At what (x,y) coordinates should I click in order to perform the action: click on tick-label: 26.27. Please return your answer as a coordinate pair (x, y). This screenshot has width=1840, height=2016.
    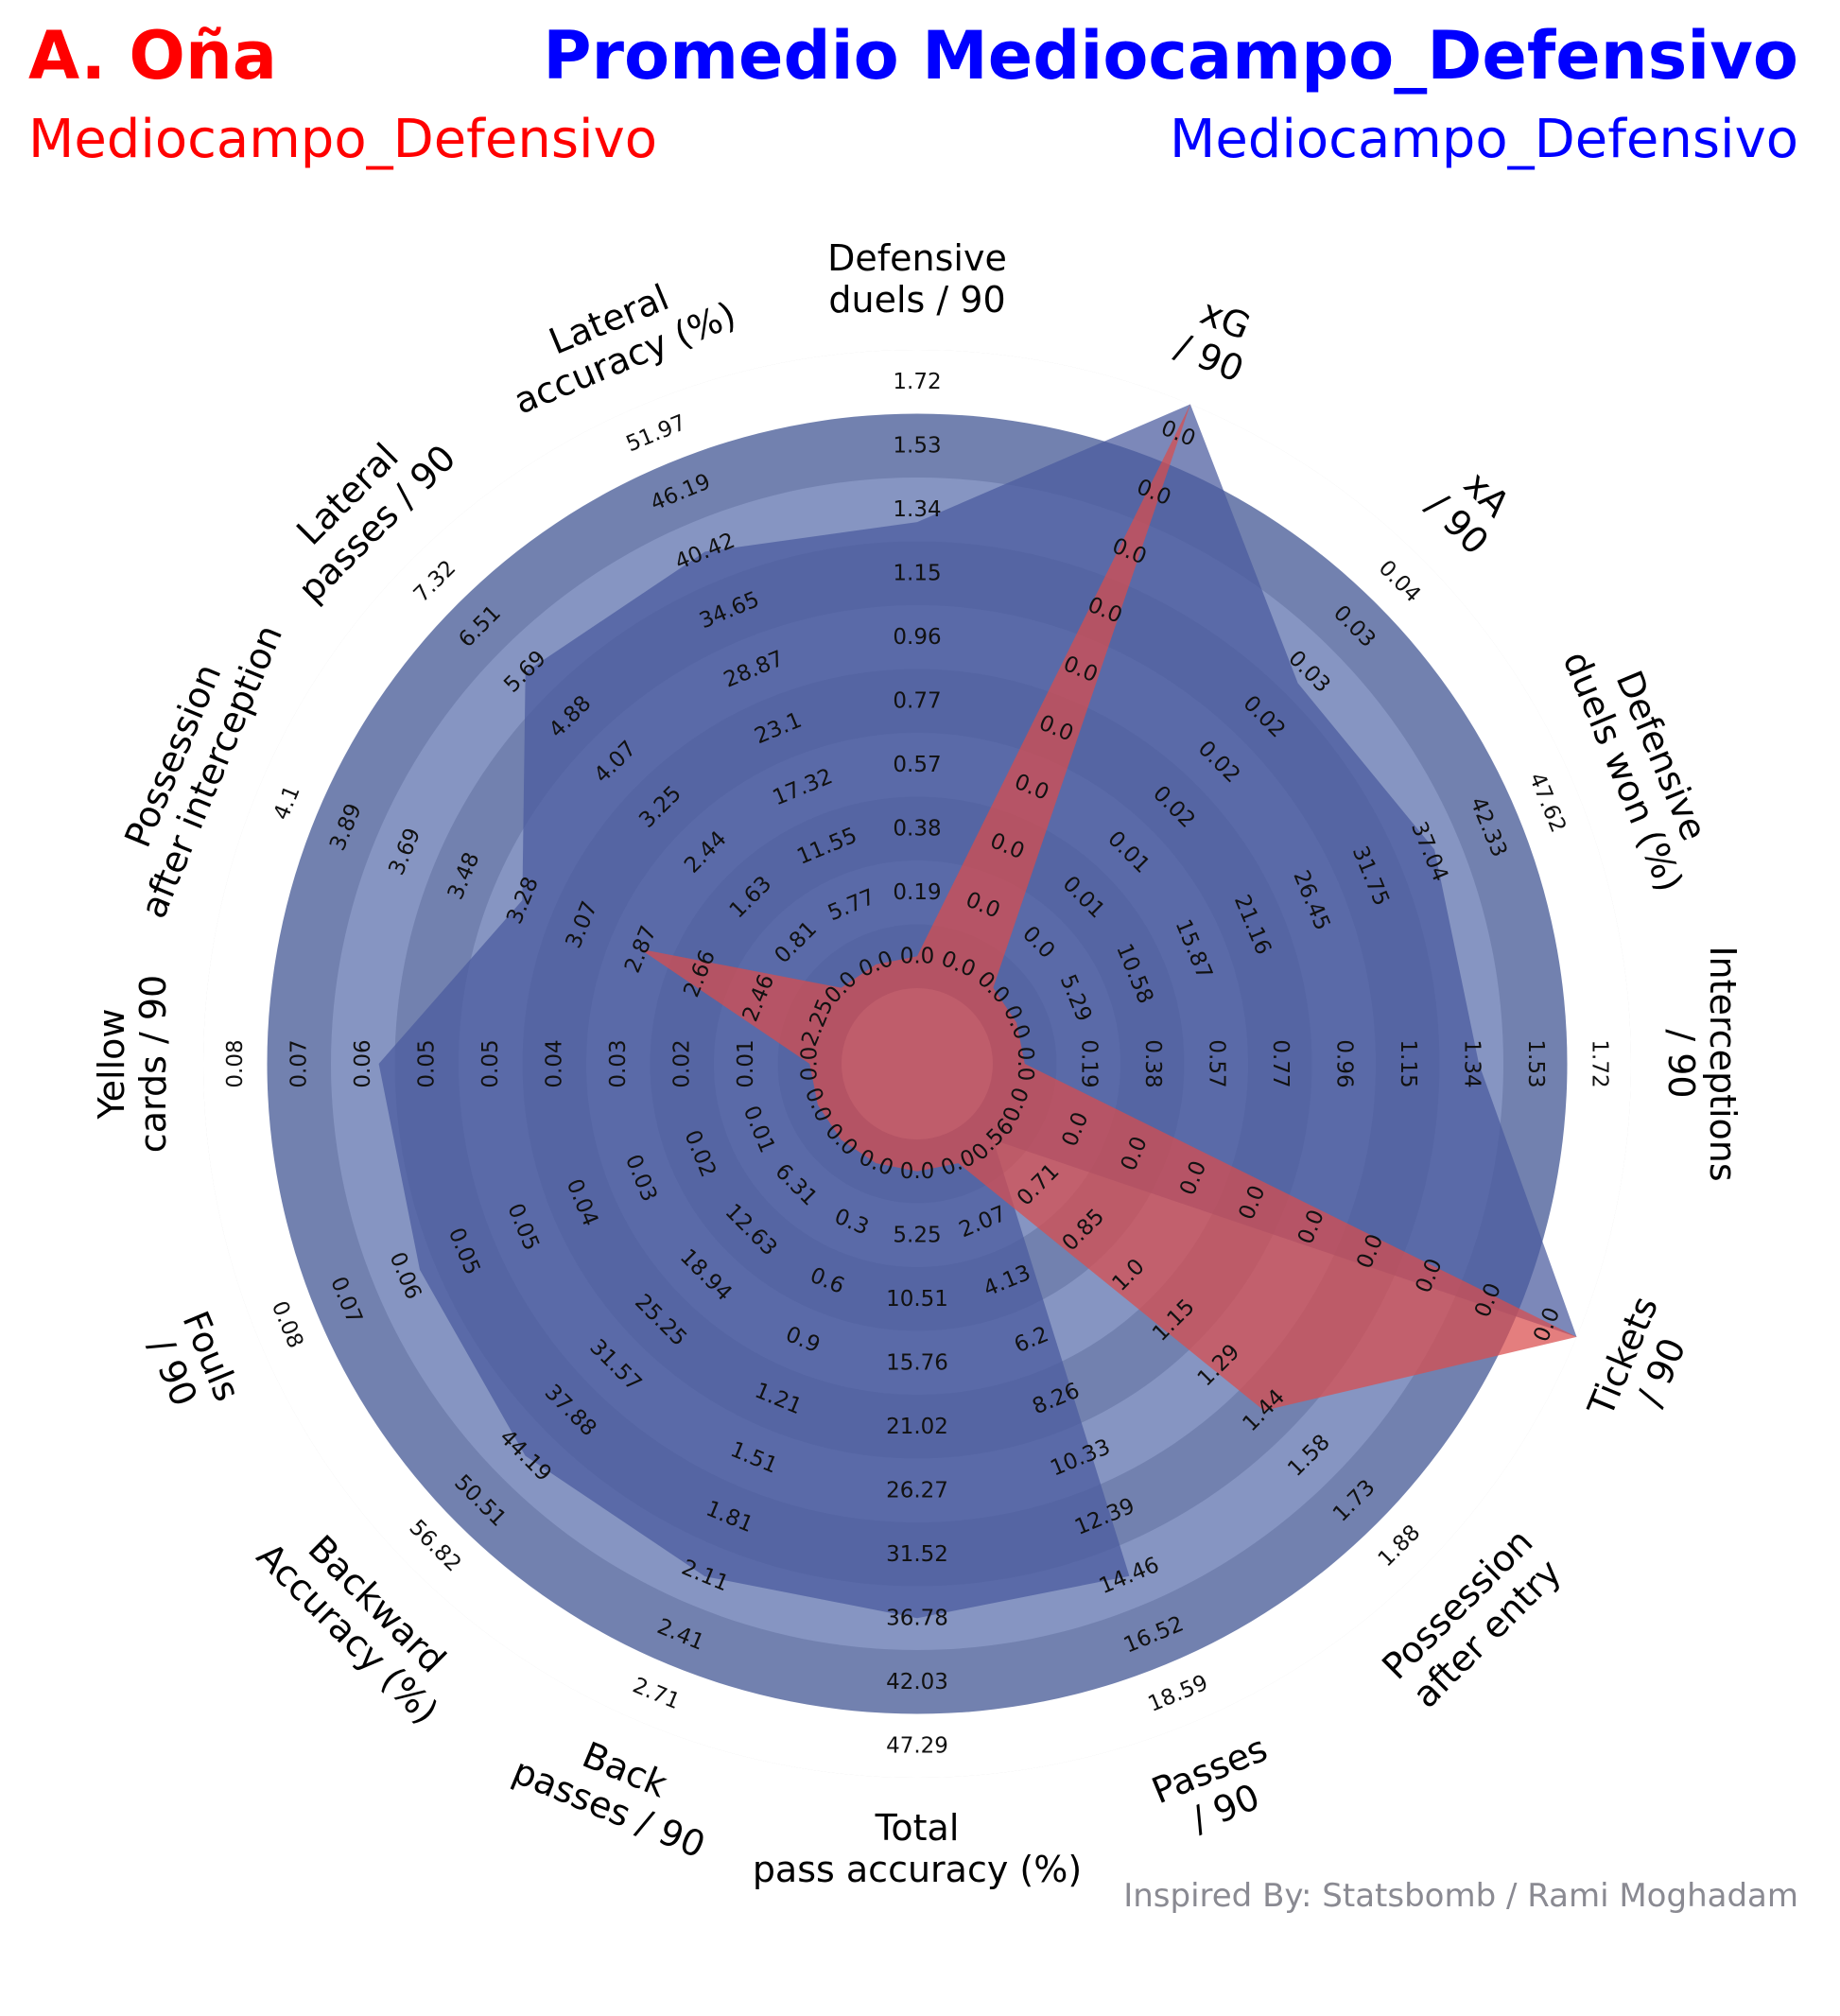
    Looking at the image, I should click on (917, 1490).